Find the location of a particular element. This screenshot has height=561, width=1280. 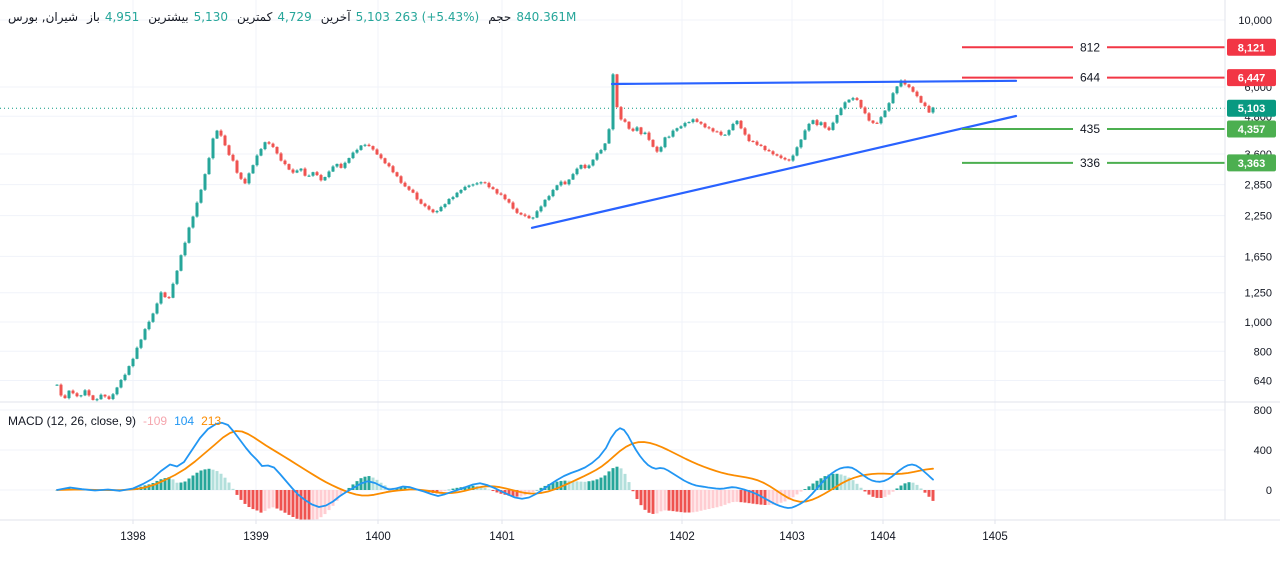

price-tick-label: 800 is located at coordinates (1263, 352).